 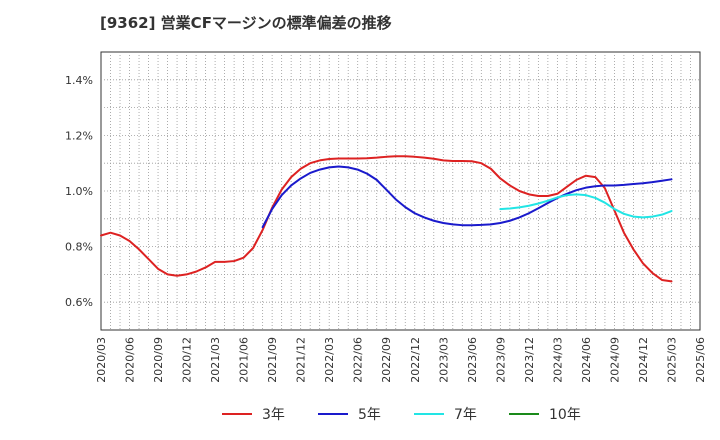 I want to click on x-tick-label: 2025/03, so click(x=671, y=360).